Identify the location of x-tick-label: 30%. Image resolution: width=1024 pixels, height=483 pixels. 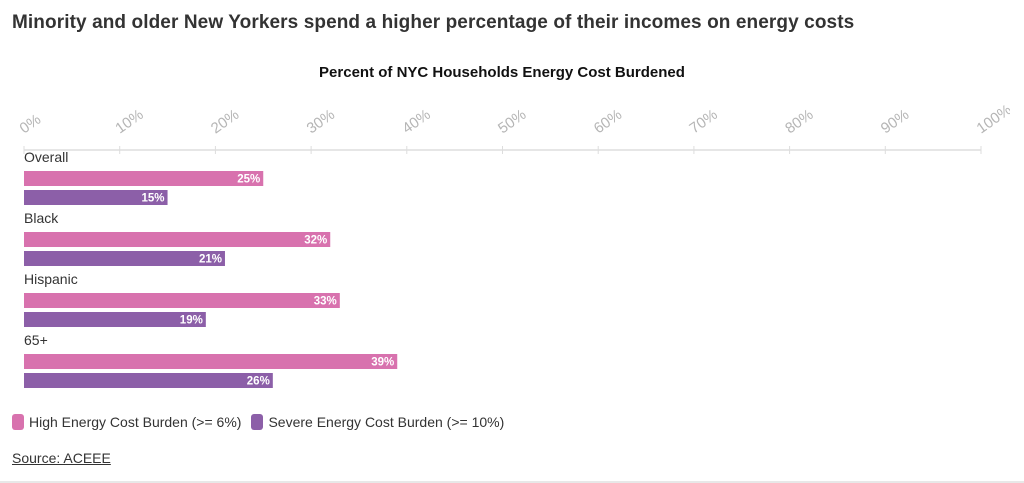
(321, 121).